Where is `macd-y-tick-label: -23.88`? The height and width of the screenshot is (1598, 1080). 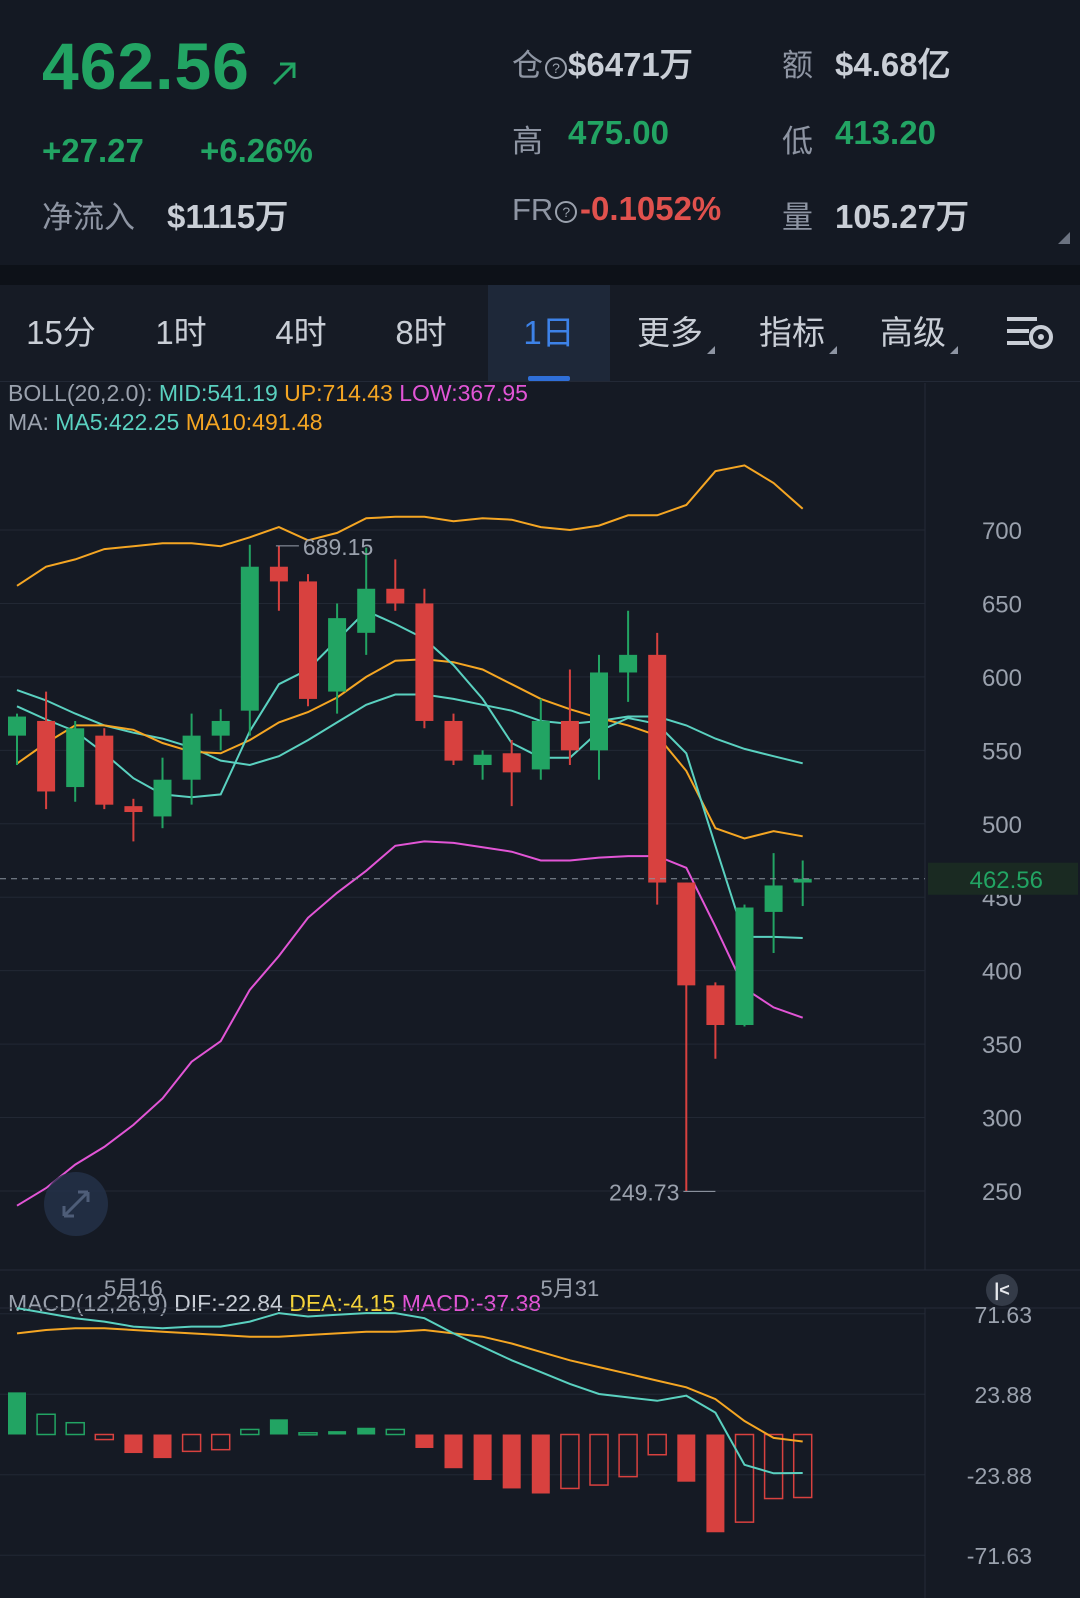
macd-y-tick-label: -23.88 is located at coordinates (999, 1476).